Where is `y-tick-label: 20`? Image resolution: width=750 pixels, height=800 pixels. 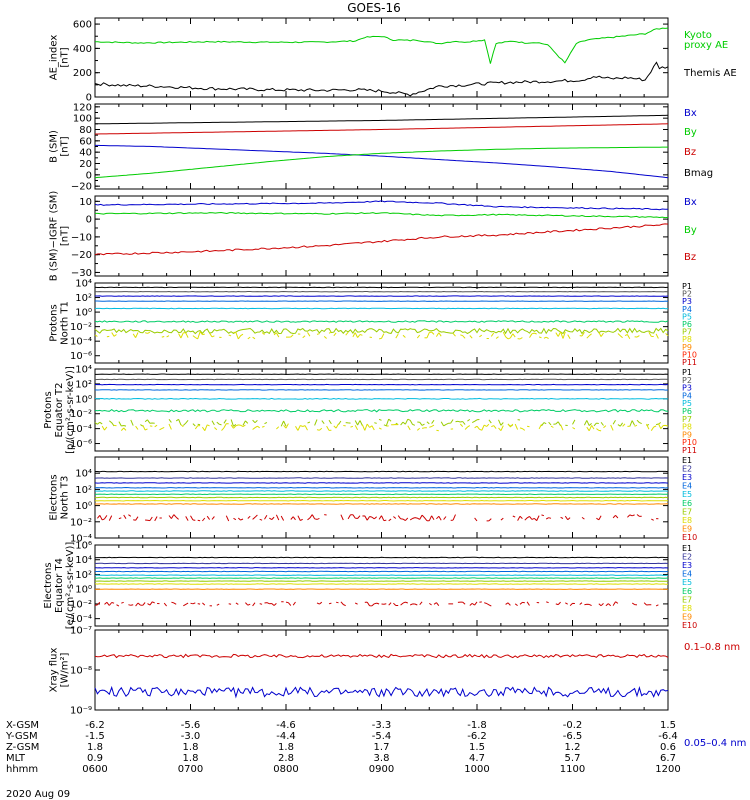
y-tick-label: 20 is located at coordinates (85, 164).